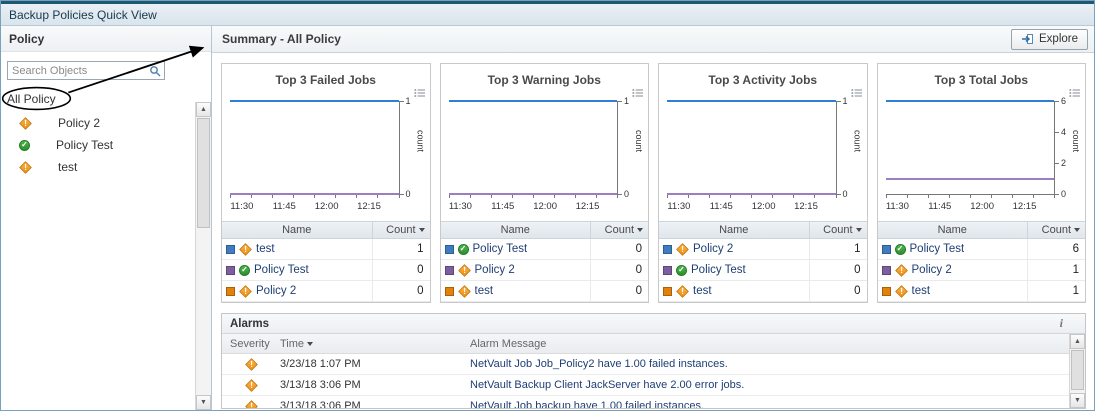 This screenshot has width=1095, height=411. Describe the element at coordinates (250, 343) in the screenshot. I see `severity-column-header: Severity` at that location.